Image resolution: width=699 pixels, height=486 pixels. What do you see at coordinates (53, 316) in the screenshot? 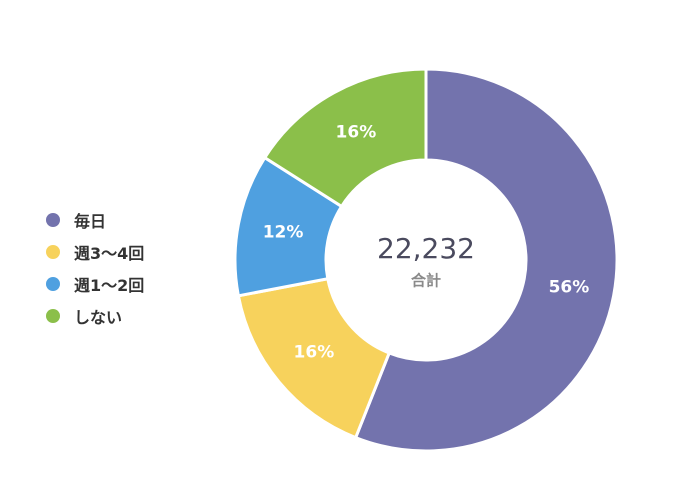
I see `legend-swatch-none` at bounding box center [53, 316].